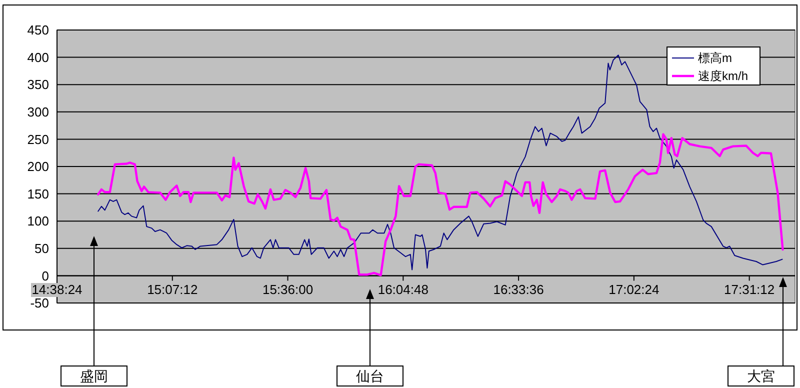 This screenshot has height=388, width=800. I want to click on y-tick-label: 150, so click(38, 194).